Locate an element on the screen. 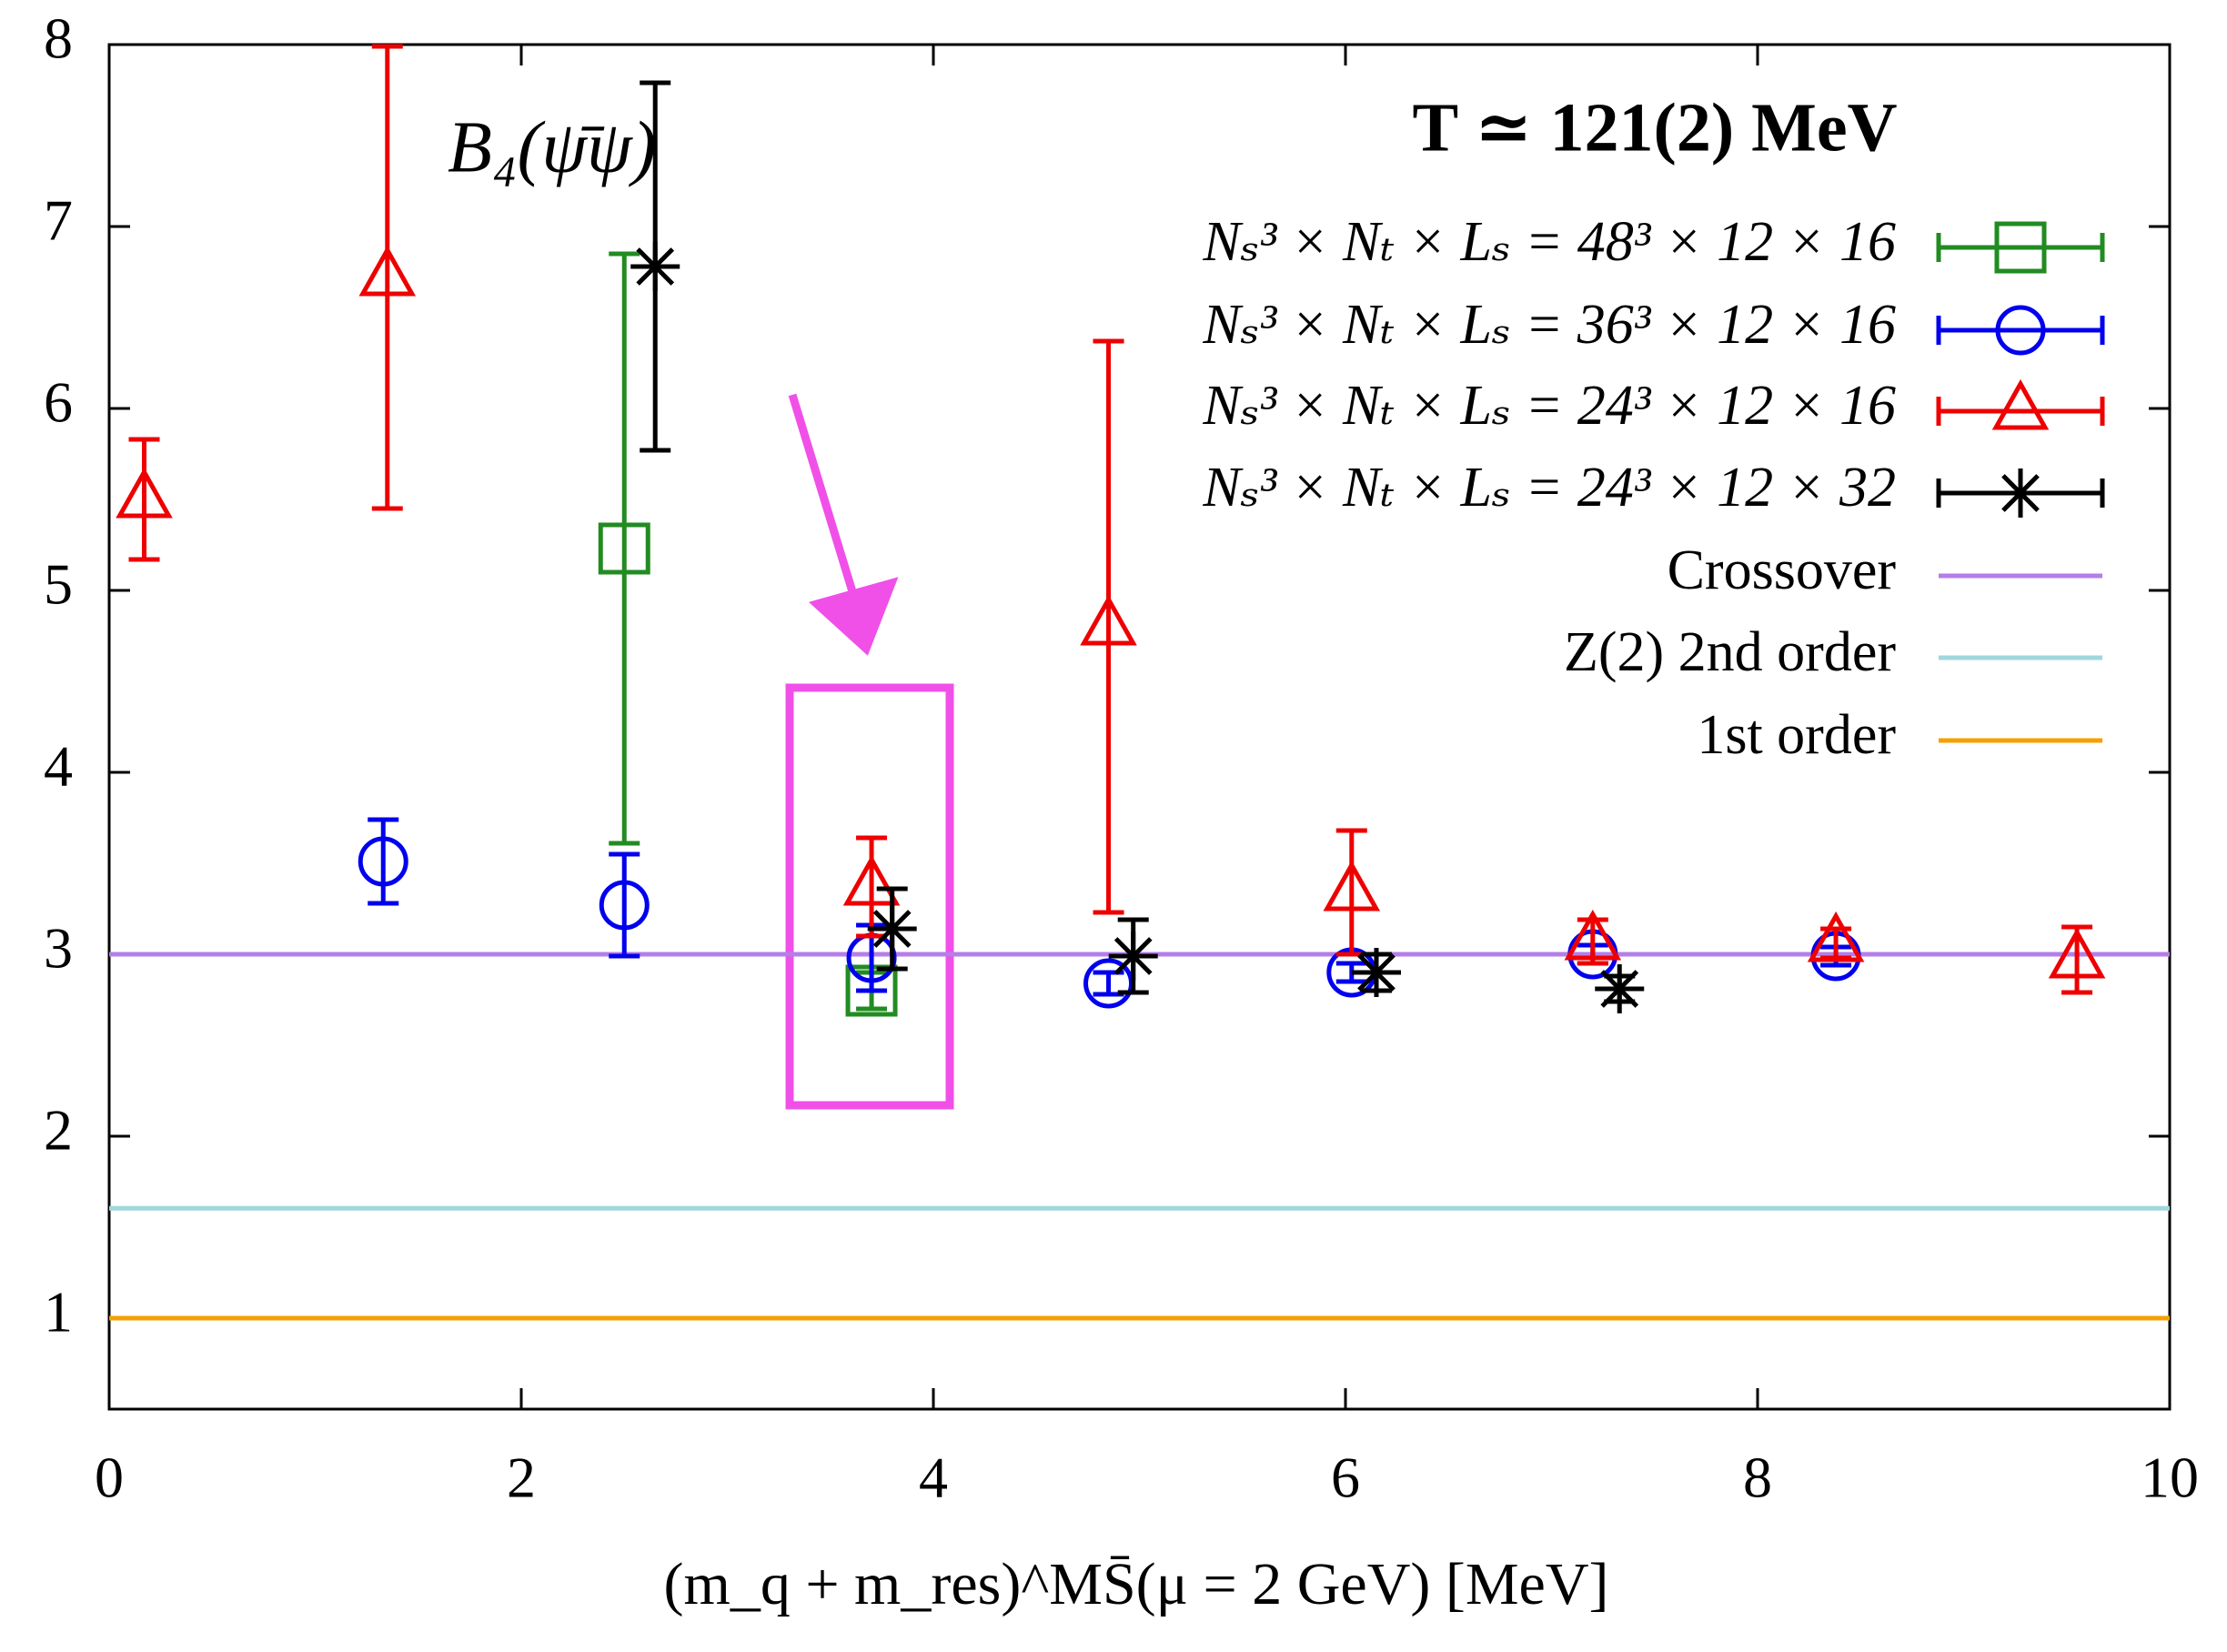 The height and width of the screenshot is (1652, 2227). annotation: B₄(ψ̄ψ) is located at coordinates (552, 147).